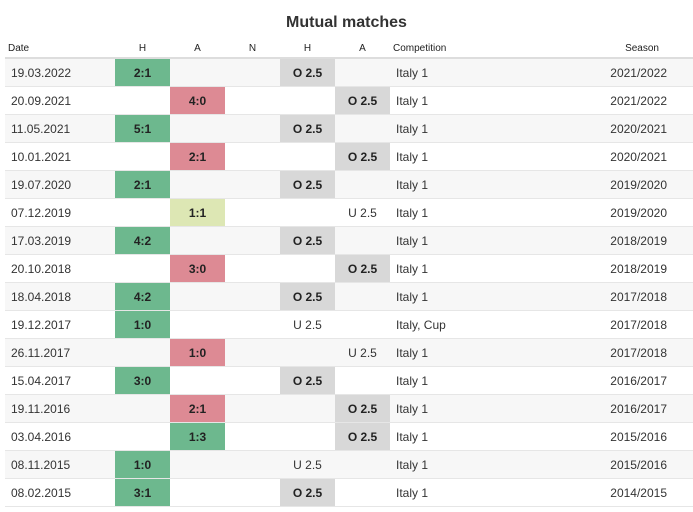  What do you see at coordinates (464, 49) in the screenshot?
I see `col-competition-header: Competition` at bounding box center [464, 49].